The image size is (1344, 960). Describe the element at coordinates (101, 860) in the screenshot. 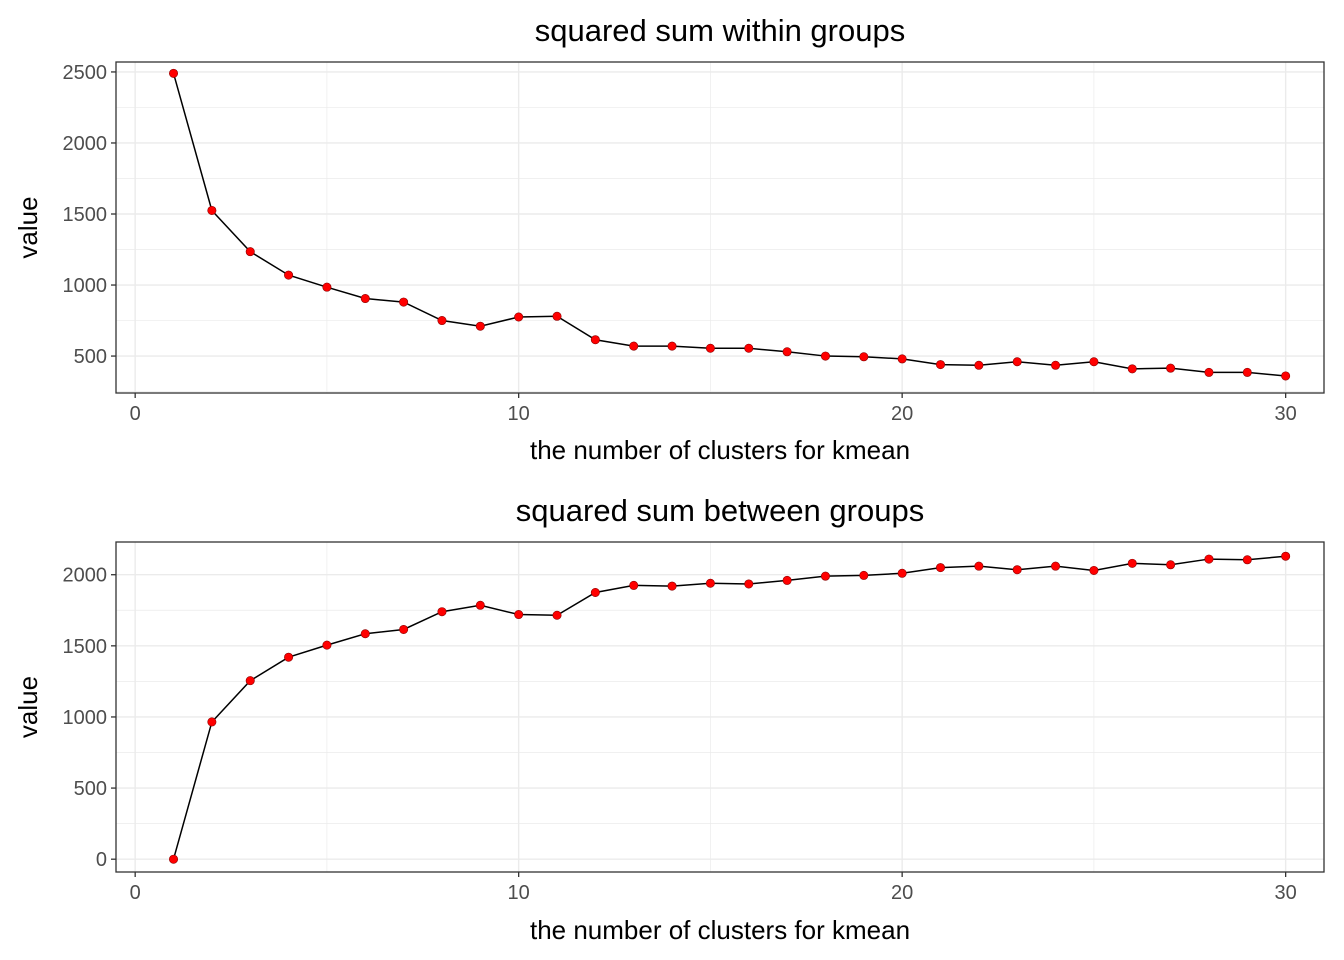

I see `y-tick-label: 0` at that location.